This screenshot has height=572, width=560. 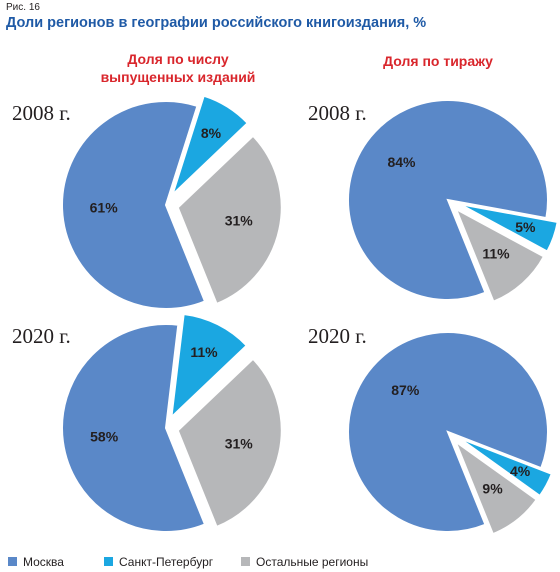 I want to click on legend-item-moscow: Москва, so click(x=36, y=562).